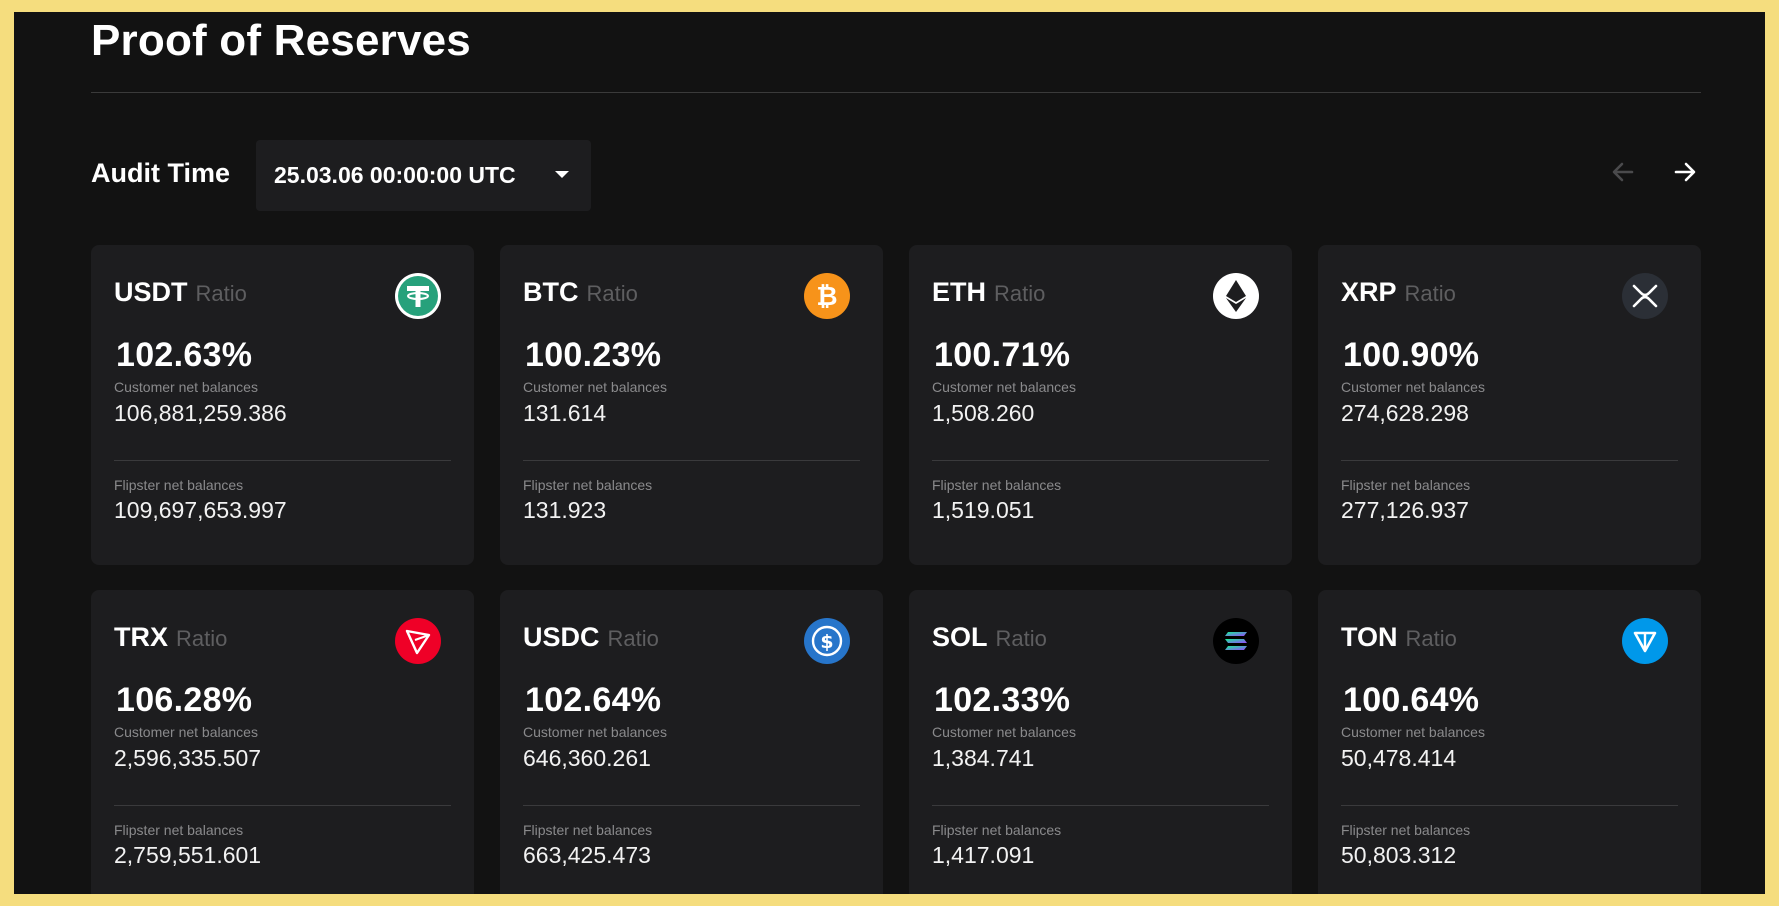  I want to click on reserve-card-sol: SOL Ratio, so click(1100, 742).